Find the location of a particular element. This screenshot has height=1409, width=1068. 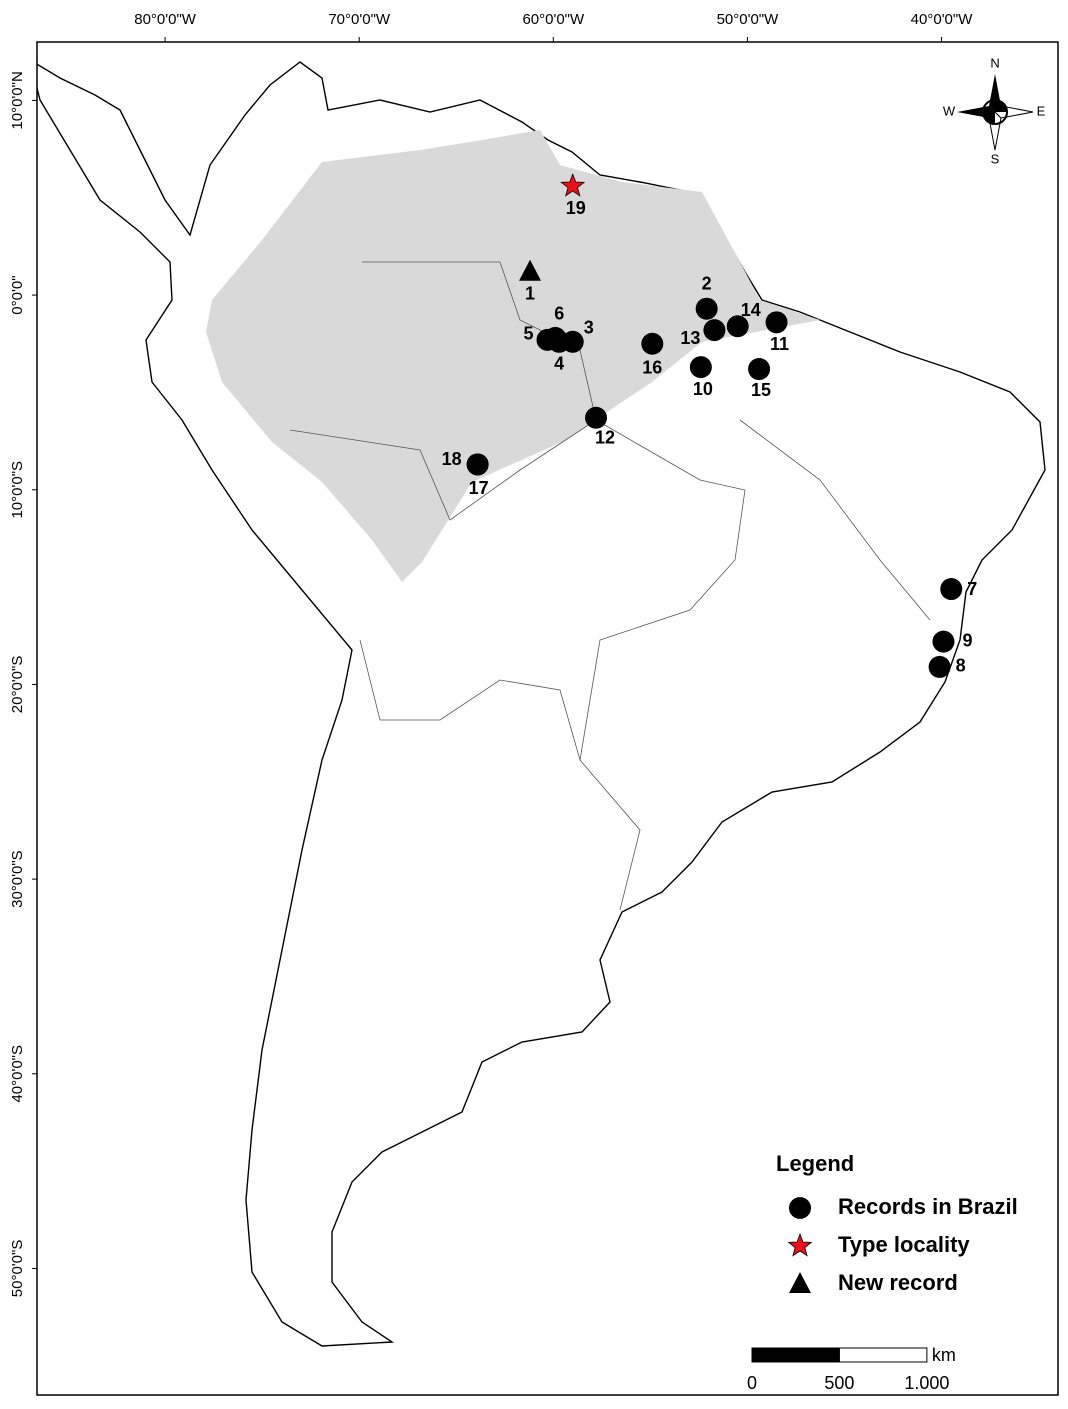

y-tick-label: 20°0'0"S is located at coordinates (17, 685).